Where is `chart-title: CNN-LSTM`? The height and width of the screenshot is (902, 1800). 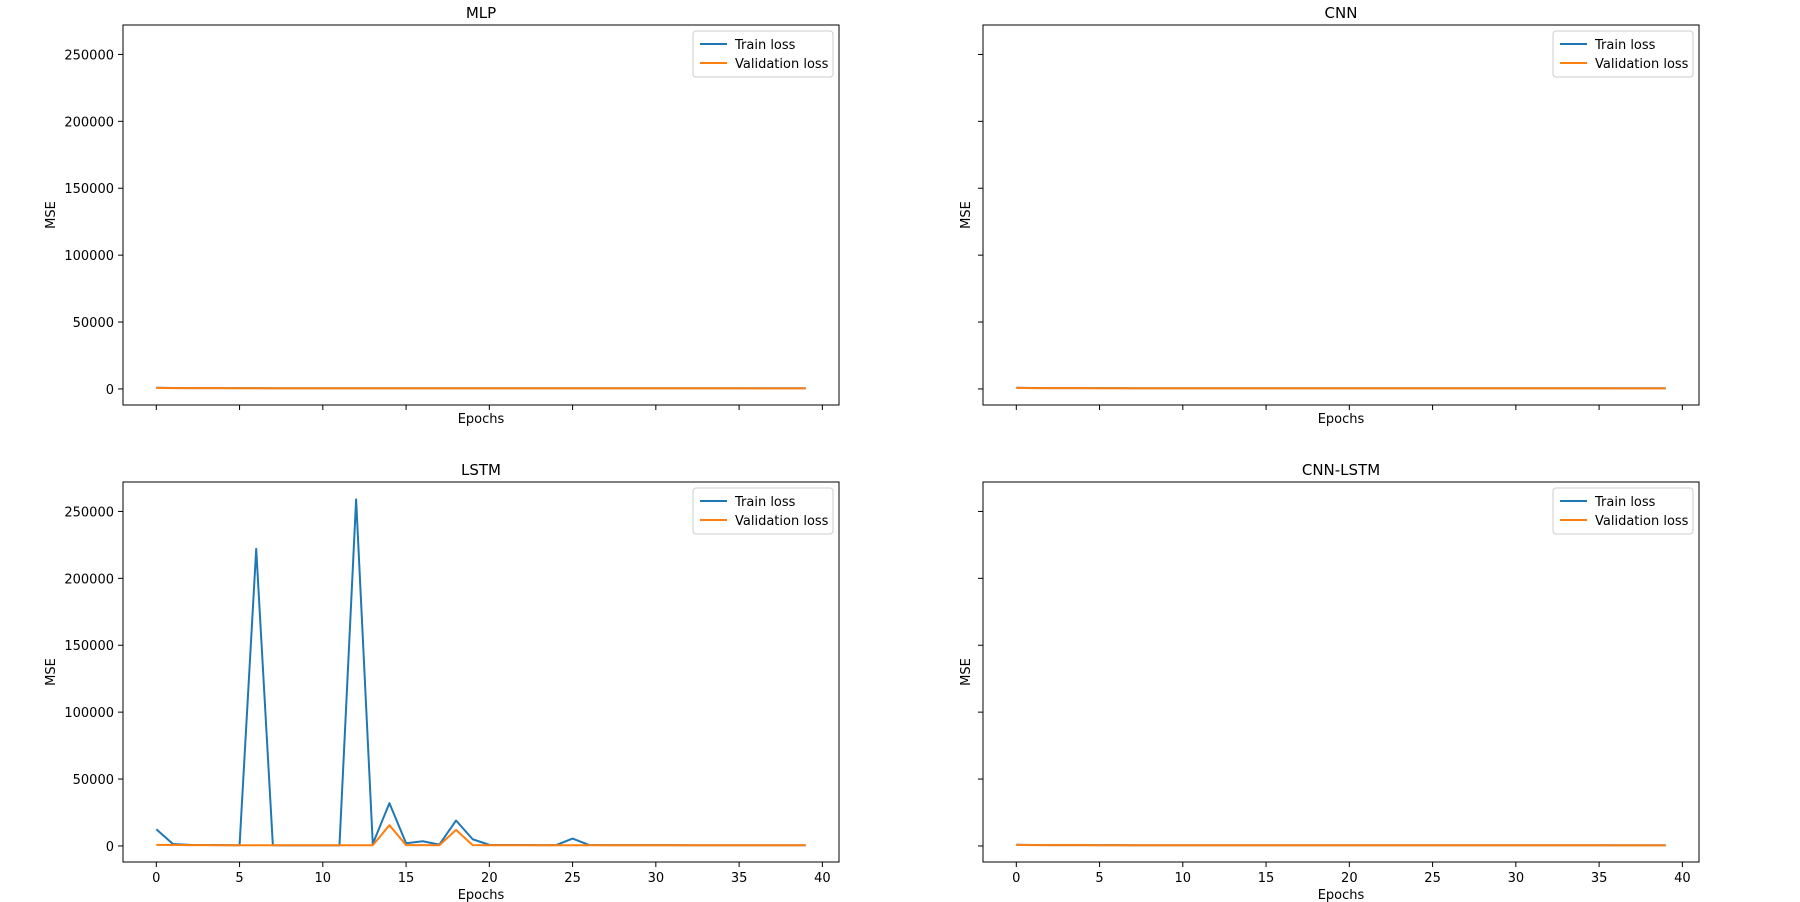
chart-title: CNN-LSTM is located at coordinates (1341, 470).